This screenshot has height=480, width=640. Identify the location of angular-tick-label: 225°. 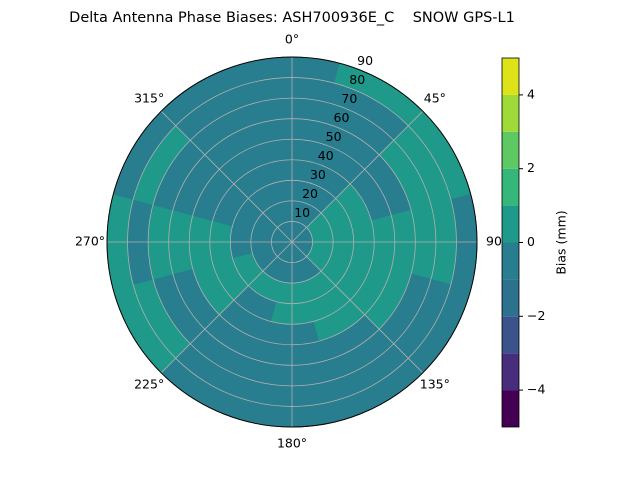
(149, 383).